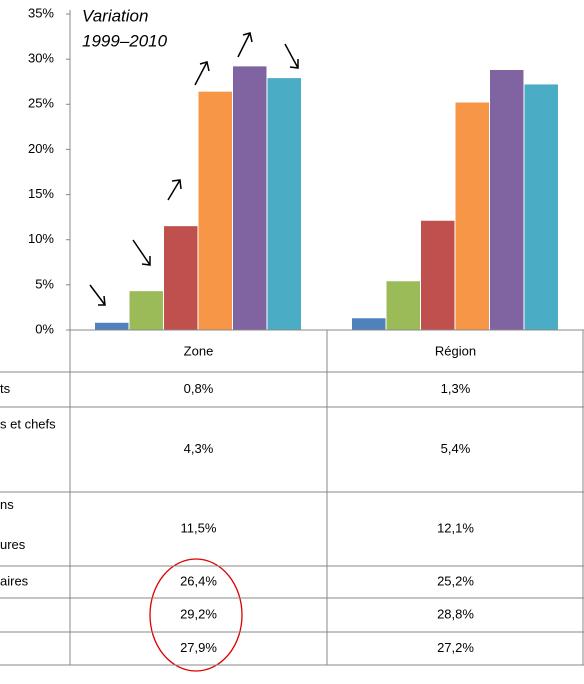 The height and width of the screenshot is (684, 584). Describe the element at coordinates (198, 647) in the screenshot. I see `data-label: 27,9%` at that location.